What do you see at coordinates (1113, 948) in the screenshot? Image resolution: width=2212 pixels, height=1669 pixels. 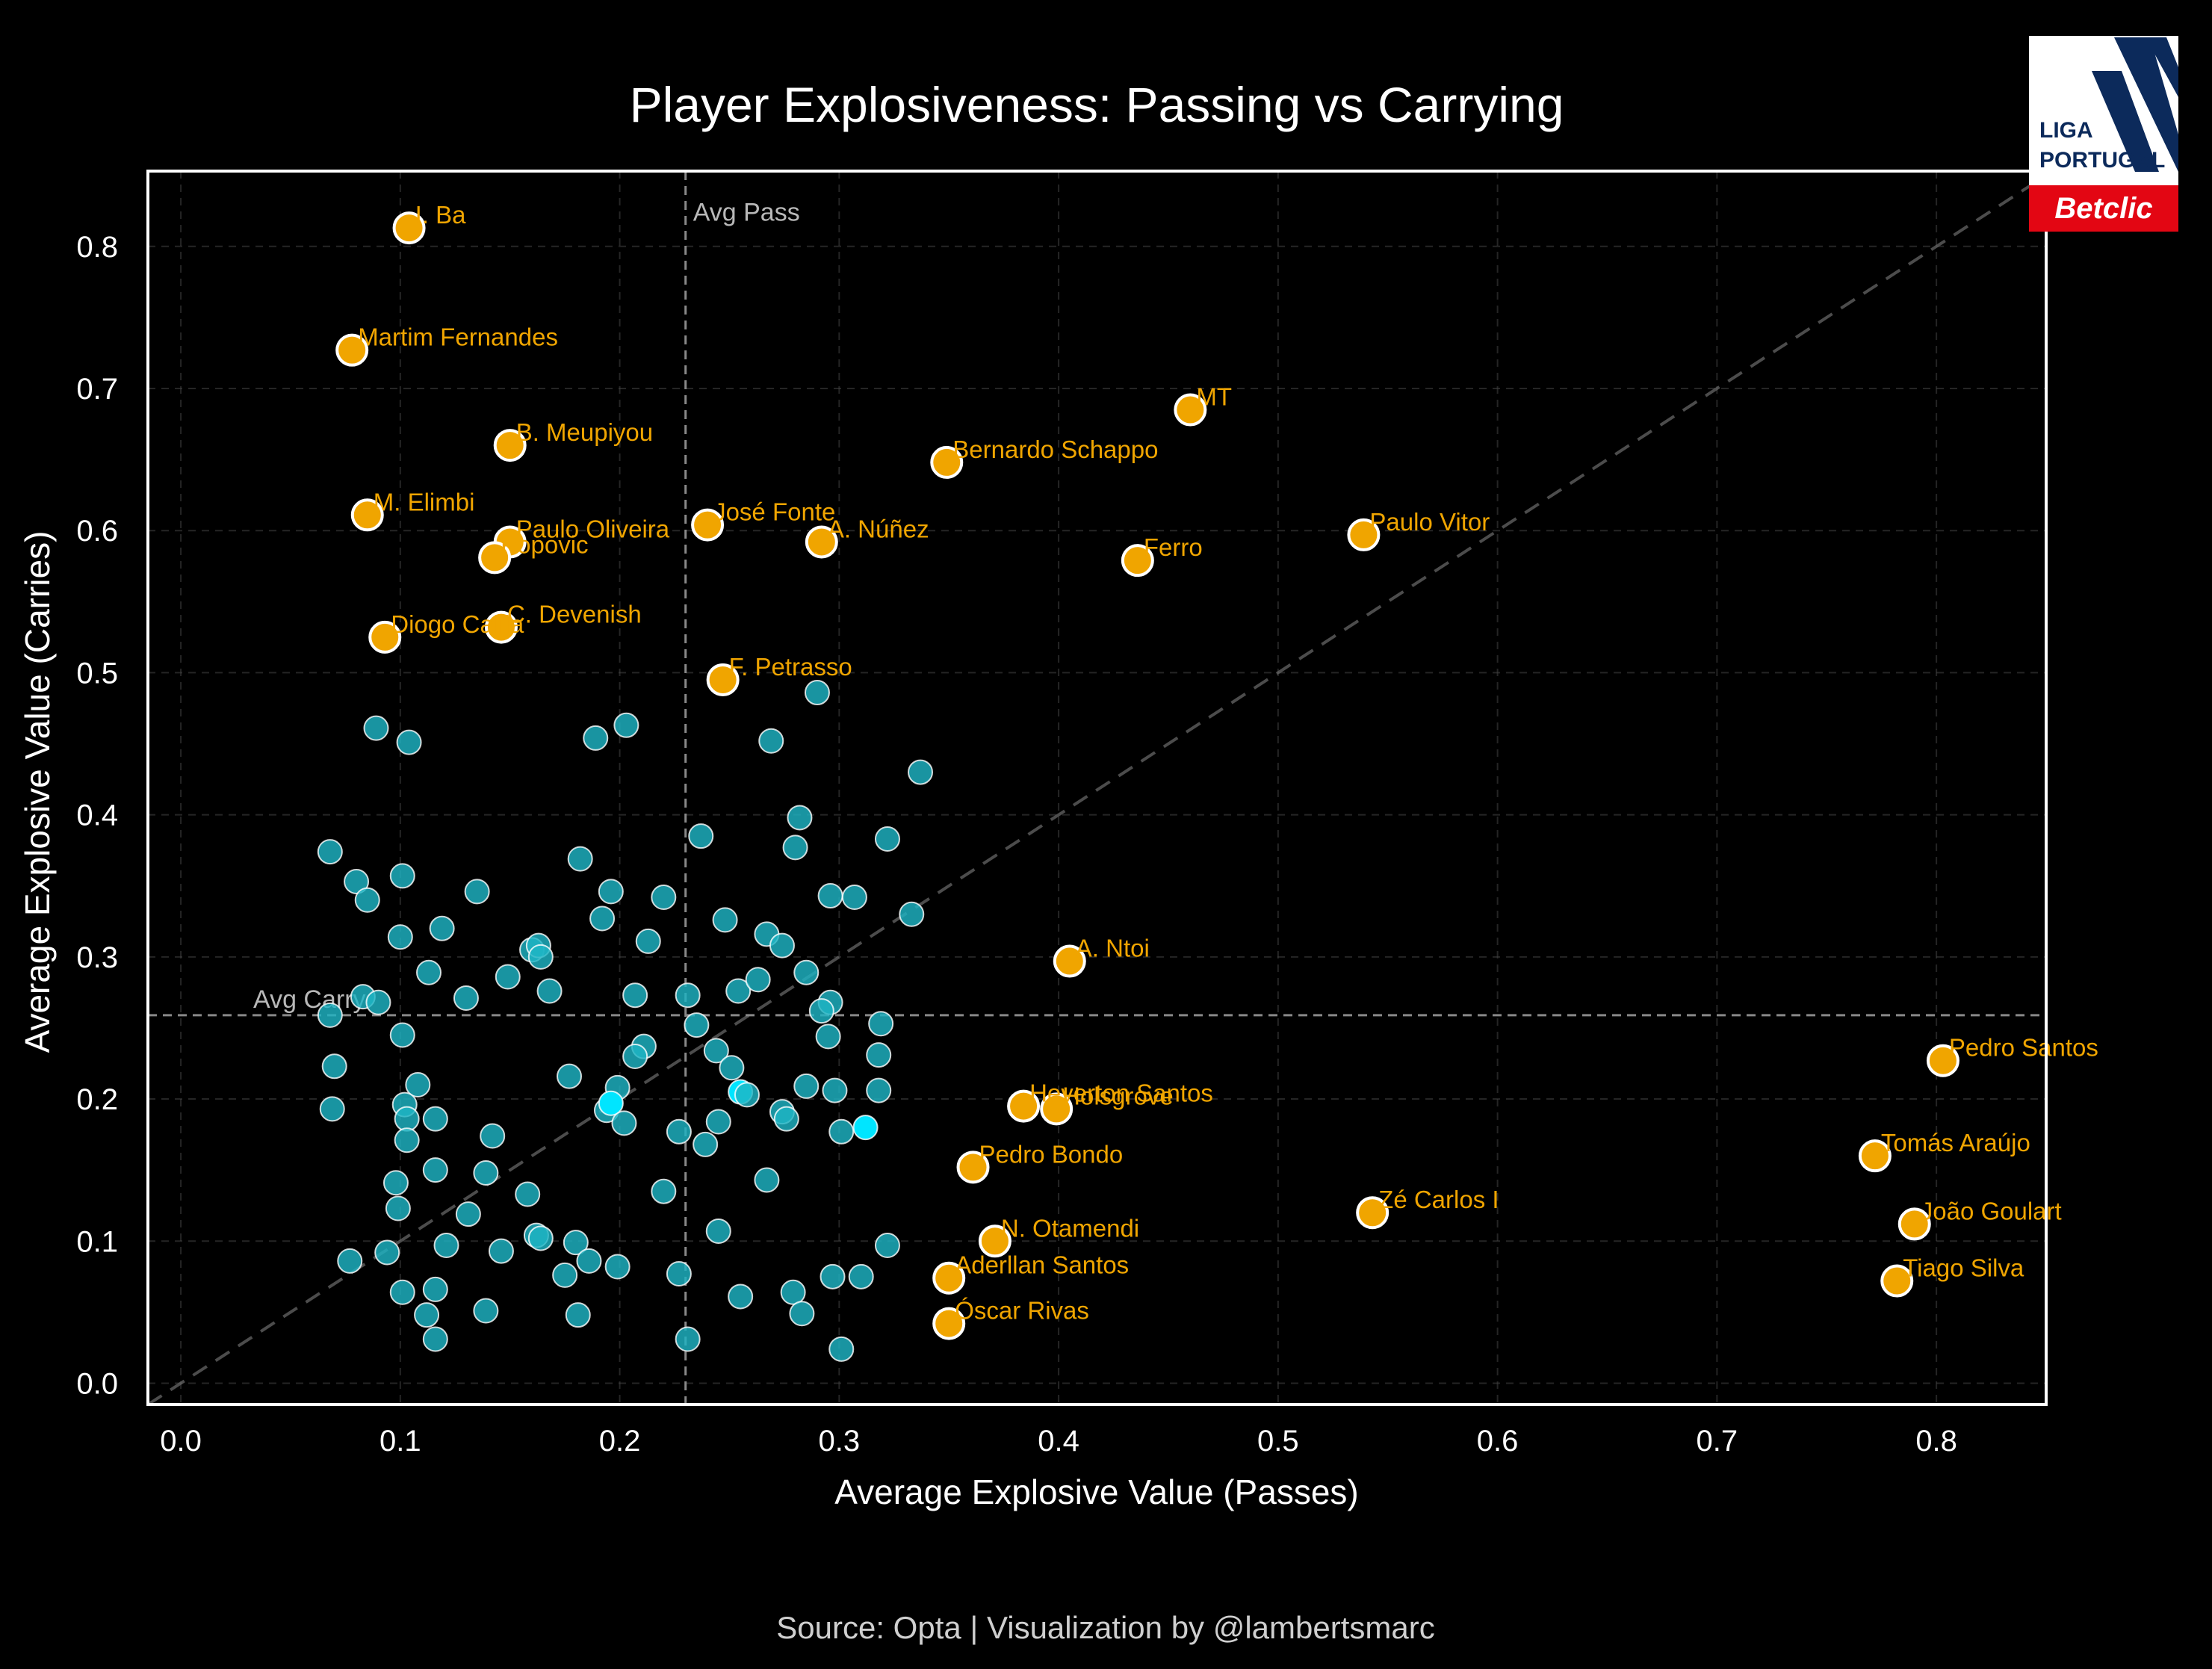 I see `player-label: A. Ntoi` at bounding box center [1113, 948].